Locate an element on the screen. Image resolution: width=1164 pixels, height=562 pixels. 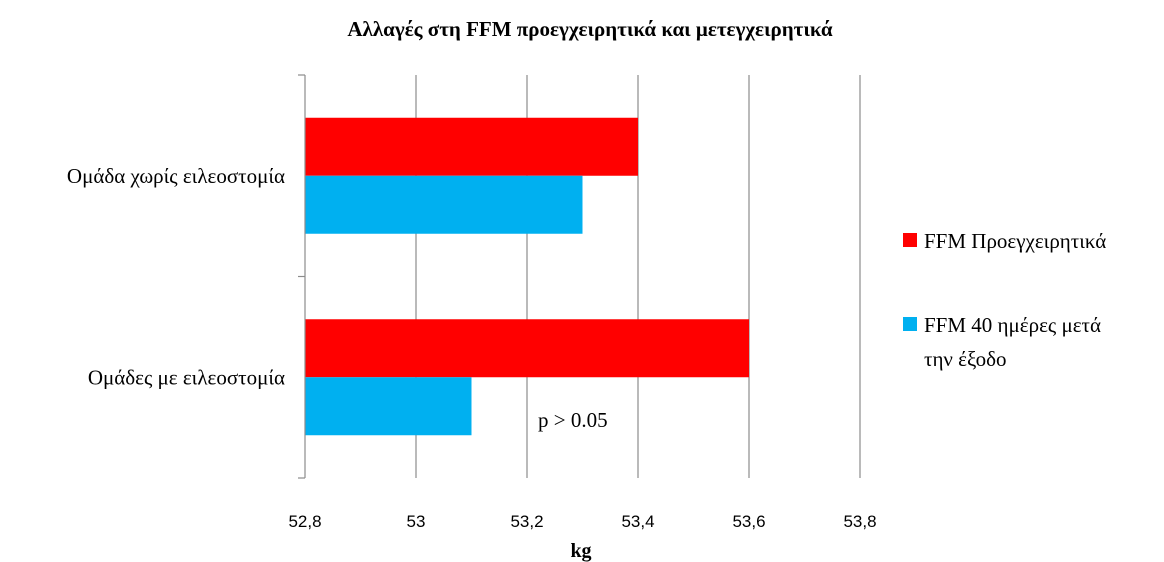
category-label: Ομάδες με ειλεοστομία is located at coordinates (186, 377).